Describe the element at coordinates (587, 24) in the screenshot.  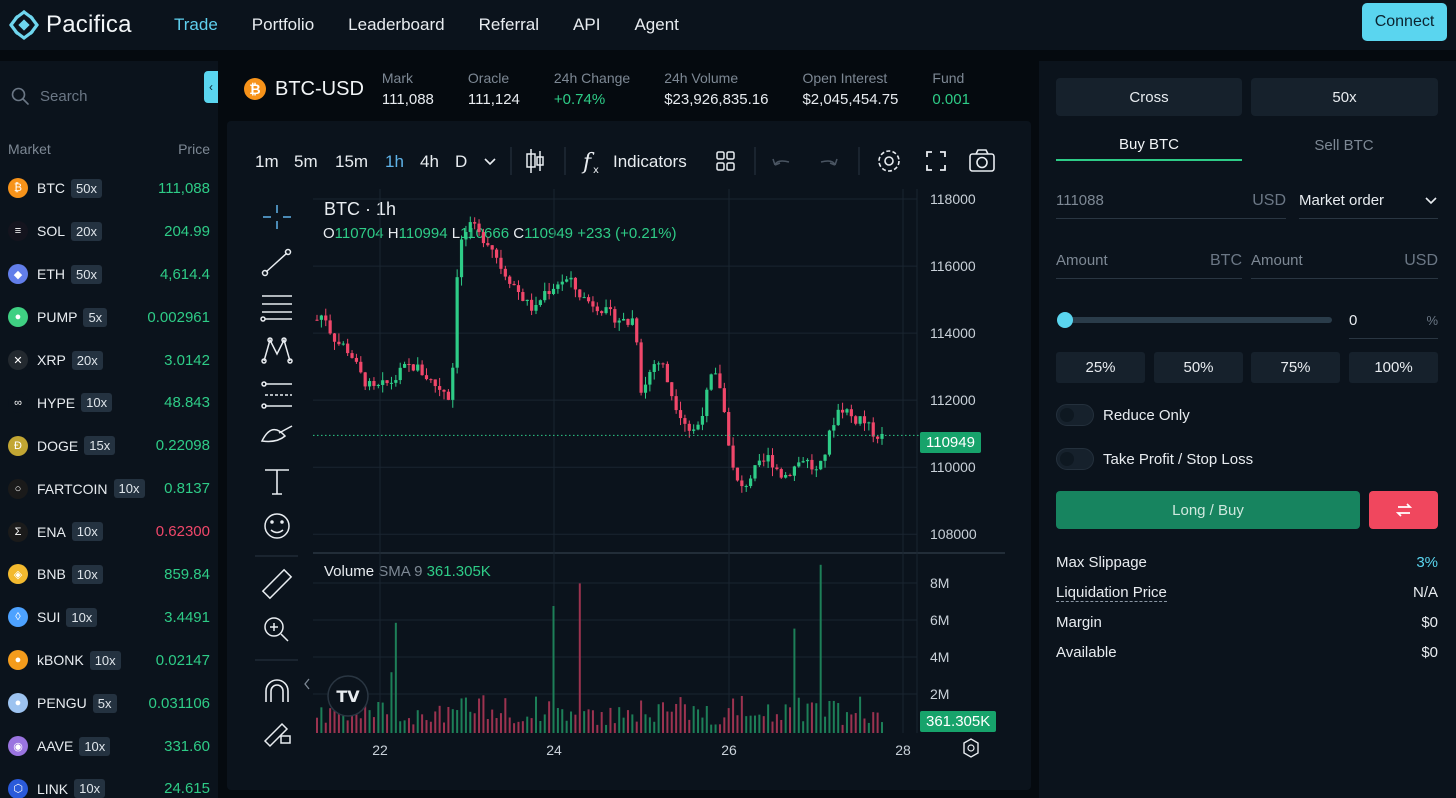
I see `nav-api: API` at that location.